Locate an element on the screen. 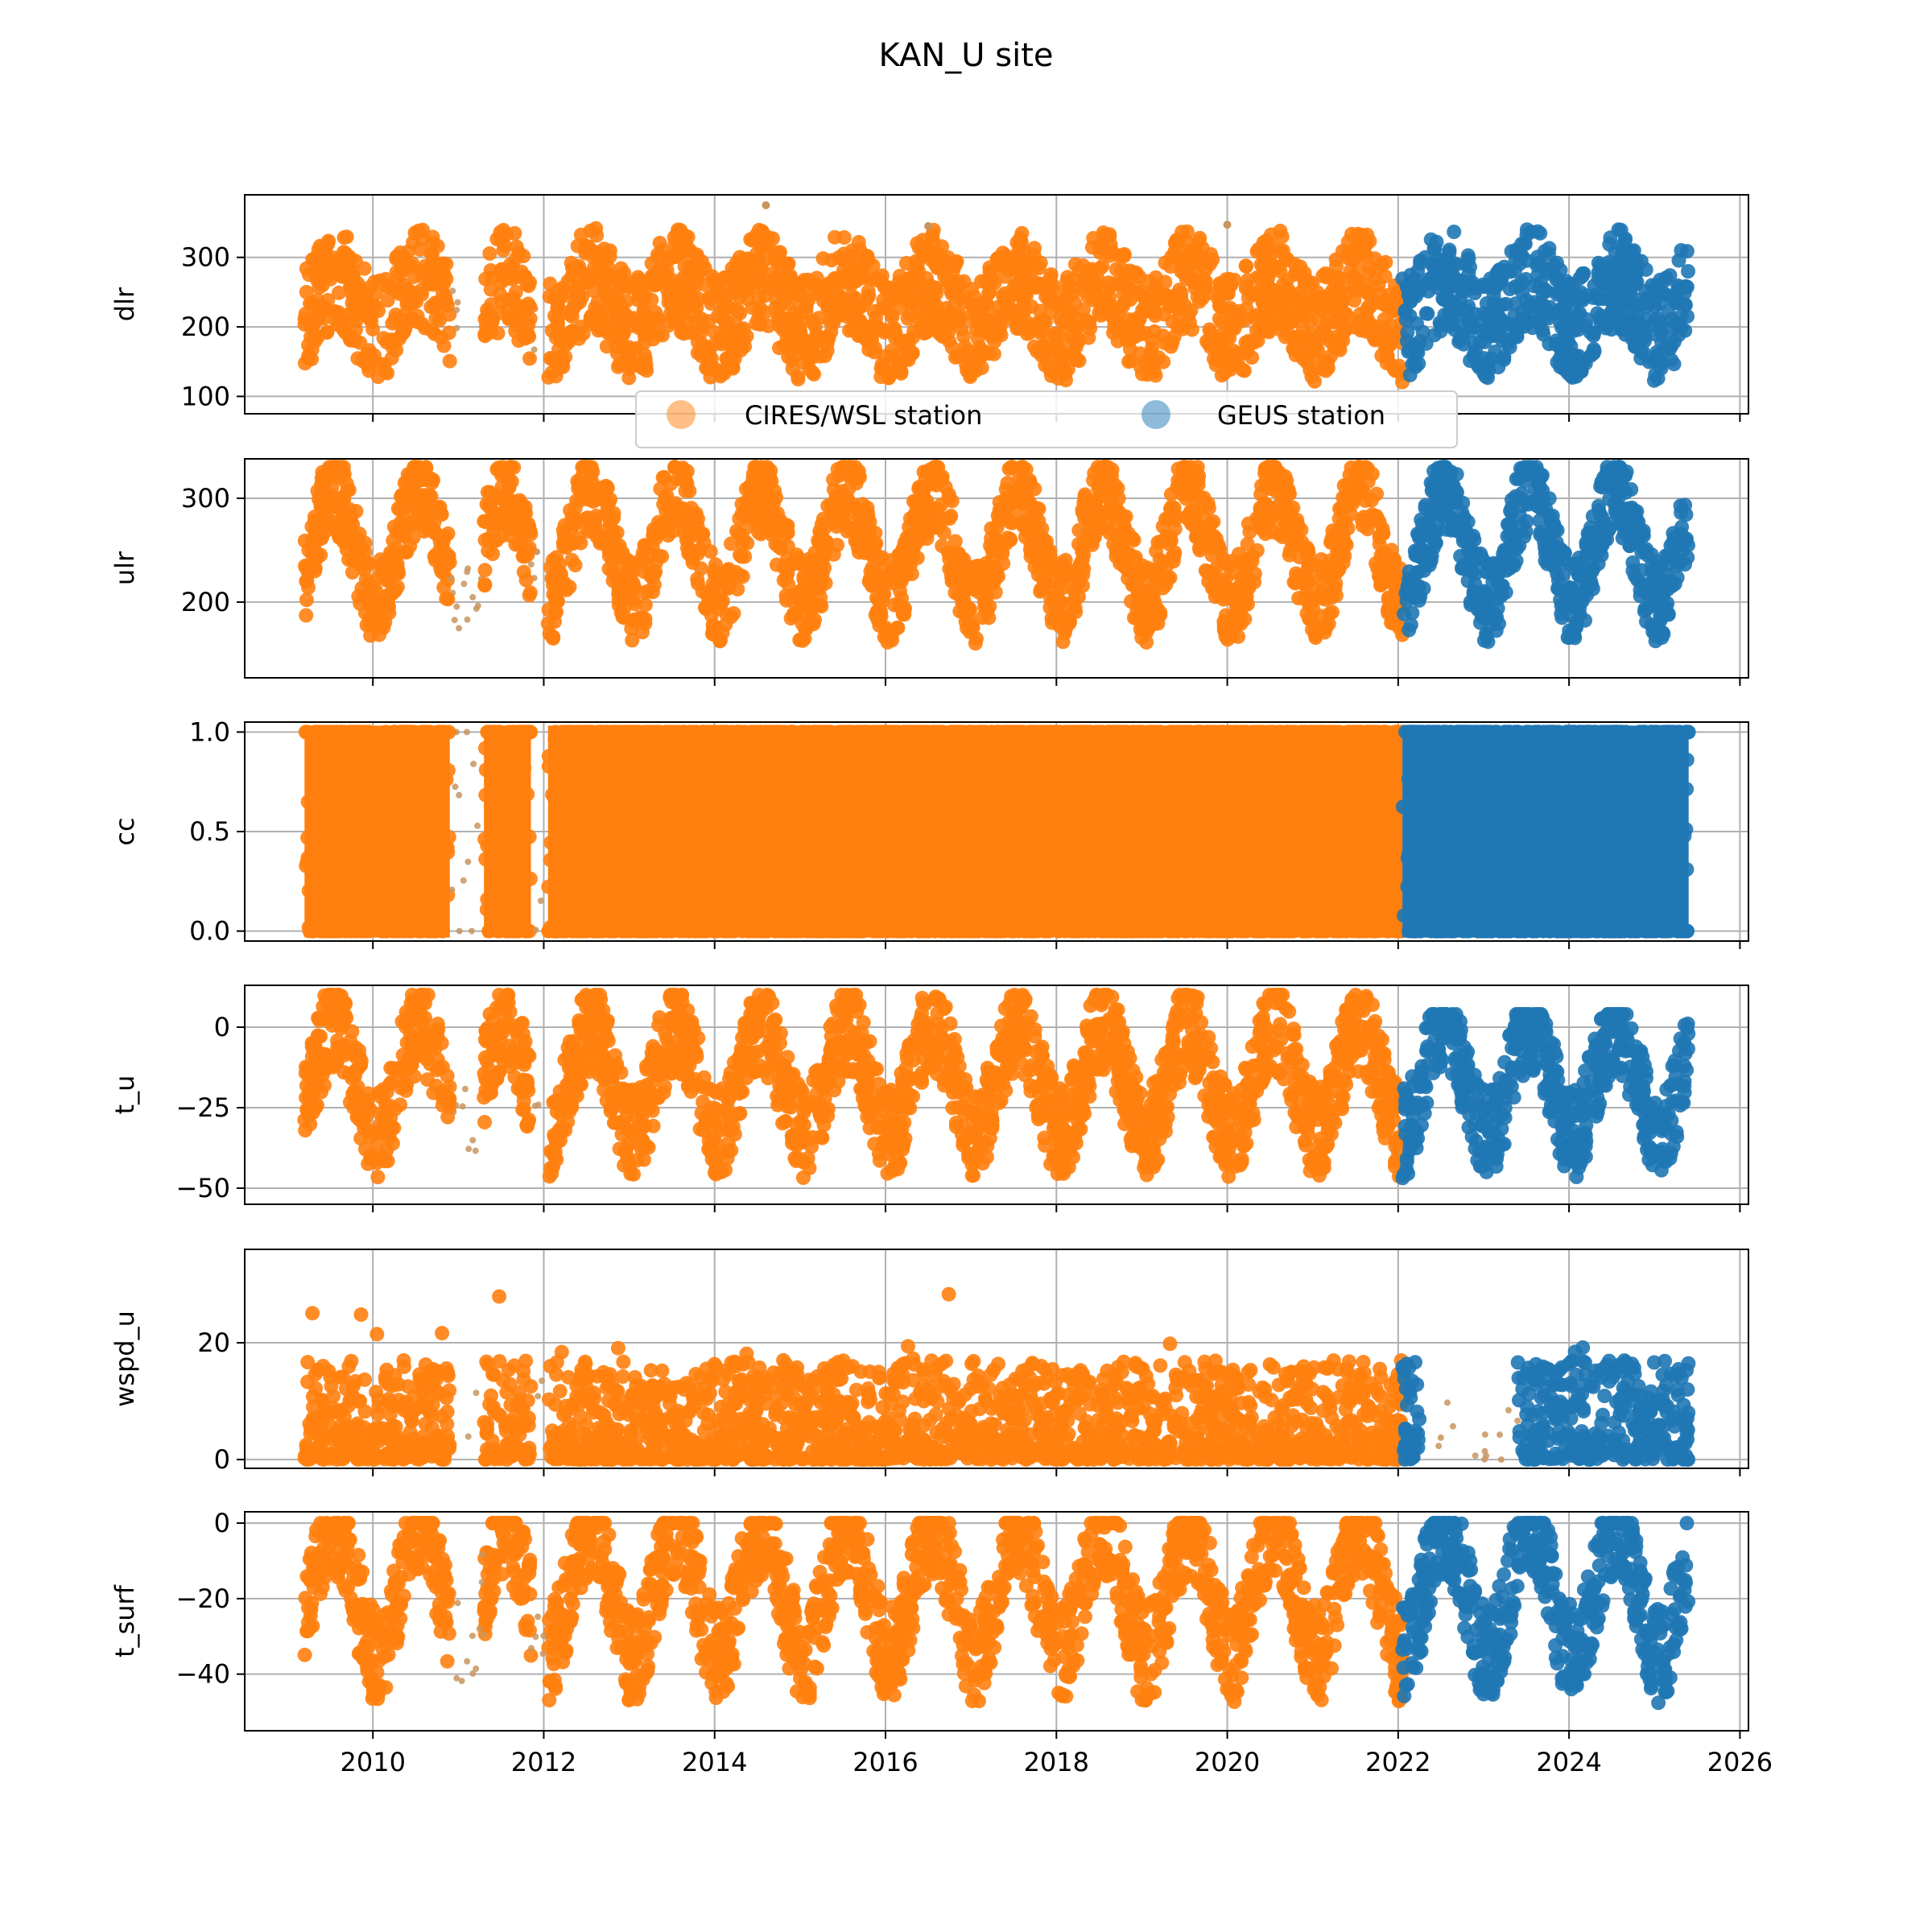 The image size is (1932, 1932). points-dlr is located at coordinates (996, 295).